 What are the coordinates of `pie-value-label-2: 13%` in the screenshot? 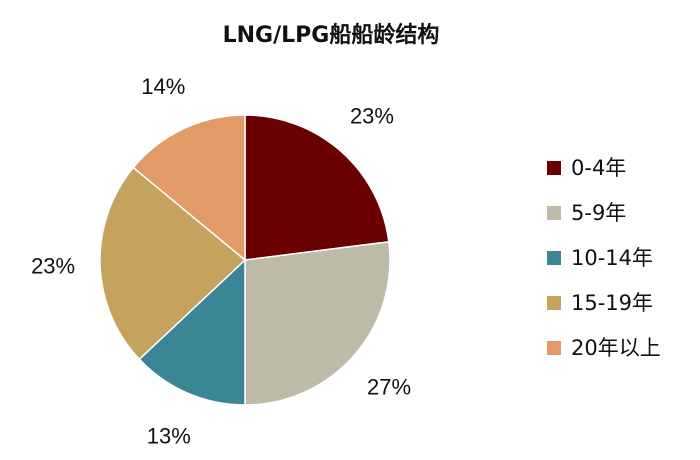 It's located at (169, 436).